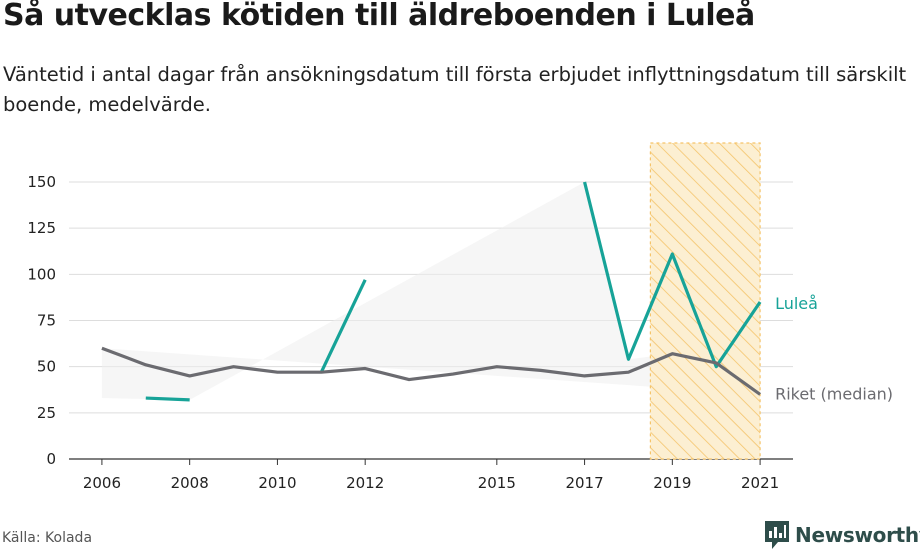 The height and width of the screenshot is (552, 920). I want to click on x-tick-label: 2021, so click(760, 483).